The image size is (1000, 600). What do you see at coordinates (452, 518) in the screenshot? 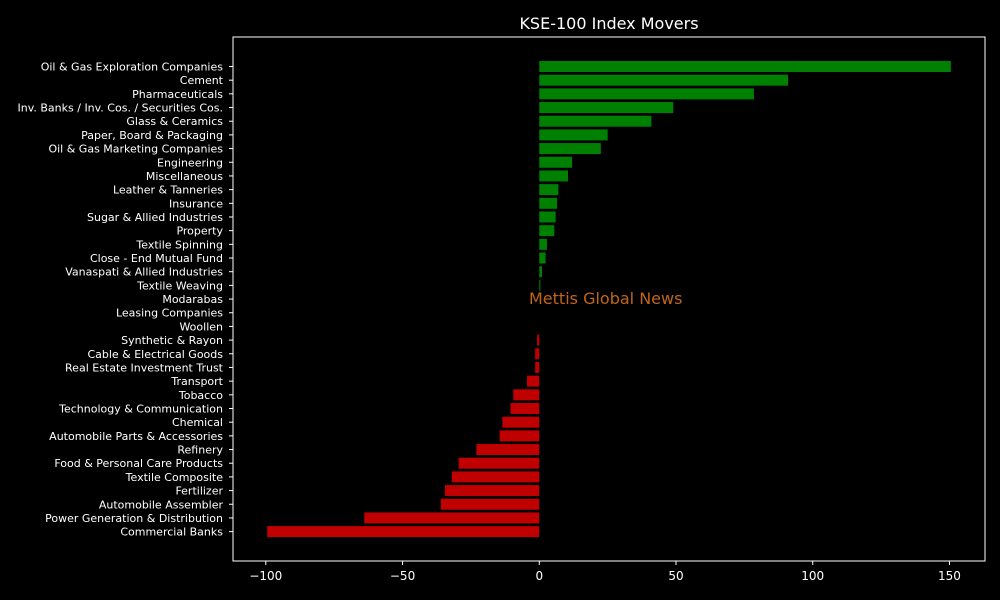
I see `bar-power-generation-distribution` at bounding box center [452, 518].